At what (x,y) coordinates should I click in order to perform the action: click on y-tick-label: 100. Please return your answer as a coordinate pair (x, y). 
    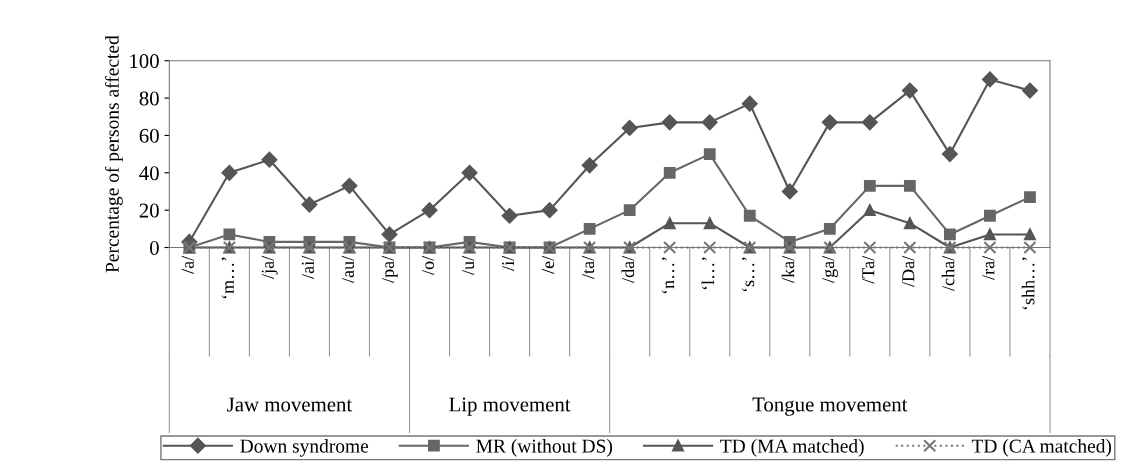
    Looking at the image, I should click on (144, 61).